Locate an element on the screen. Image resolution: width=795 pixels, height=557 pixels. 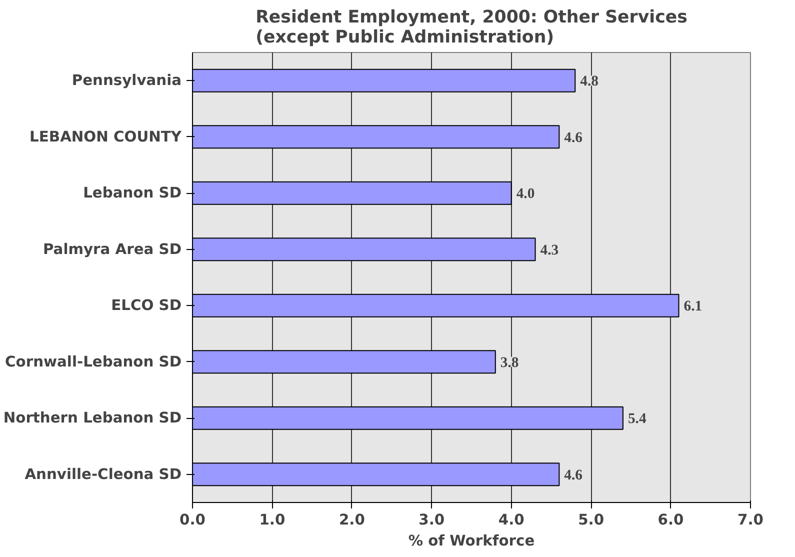
x-tick-label: 1.0 is located at coordinates (272, 520).